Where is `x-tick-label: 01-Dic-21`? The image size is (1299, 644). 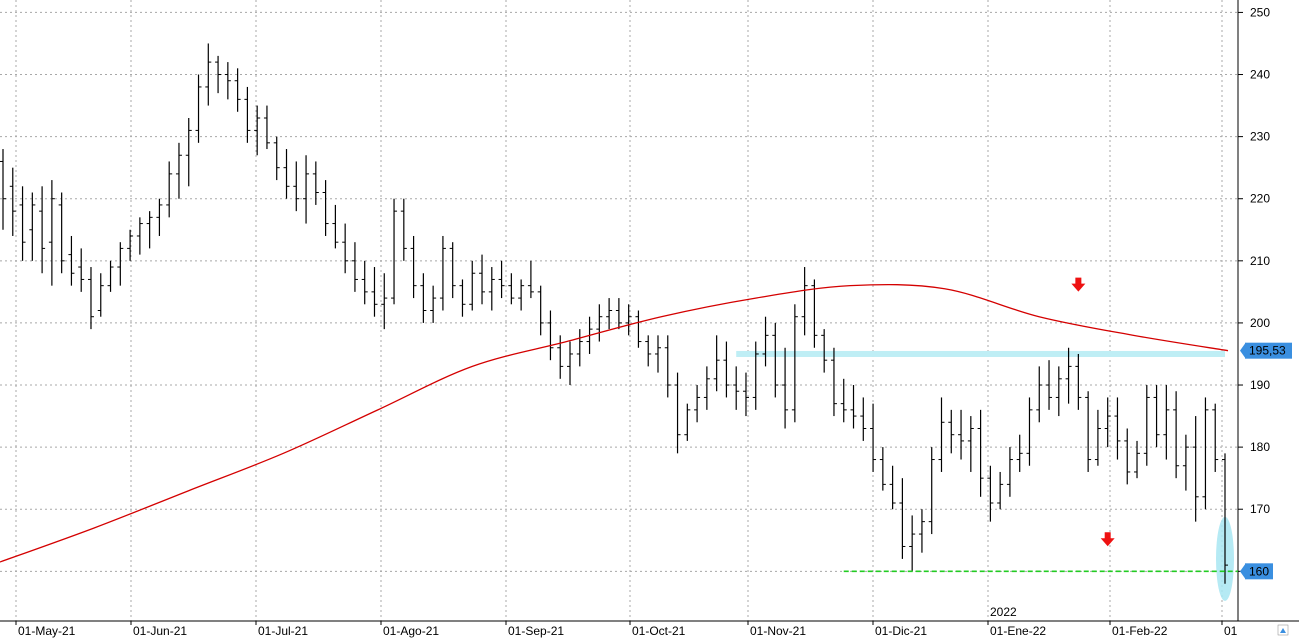 x-tick-label: 01-Dic-21 is located at coordinates (901, 631).